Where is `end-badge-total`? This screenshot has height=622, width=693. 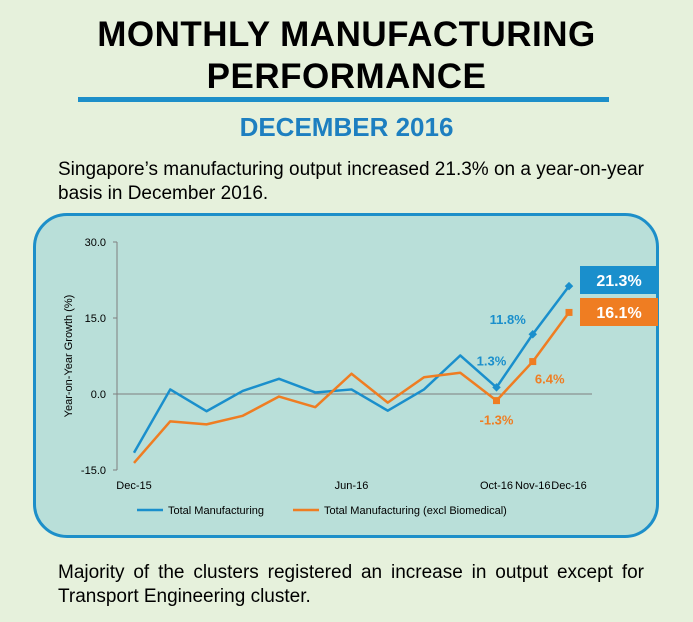
end-badge-total is located at coordinates (619, 280).